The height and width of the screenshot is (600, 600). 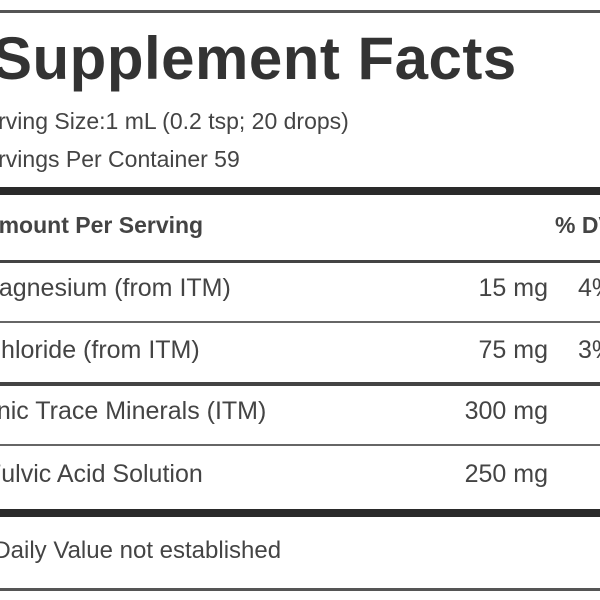 What do you see at coordinates (506, 474) in the screenshot?
I see `ingredient-amount: 250 mg` at bounding box center [506, 474].